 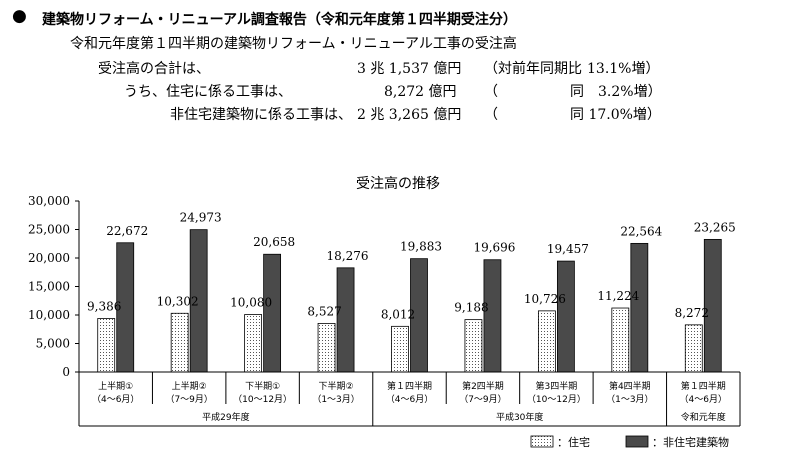 What do you see at coordinates (420, 92) in the screenshot?
I see `summary-amount: 8,272 億円` at bounding box center [420, 92].